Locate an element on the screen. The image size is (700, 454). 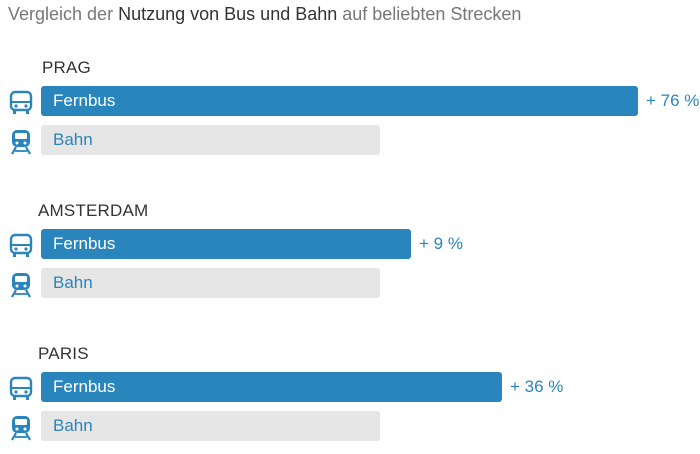
delta-label: + 36 % is located at coordinates (537, 386).